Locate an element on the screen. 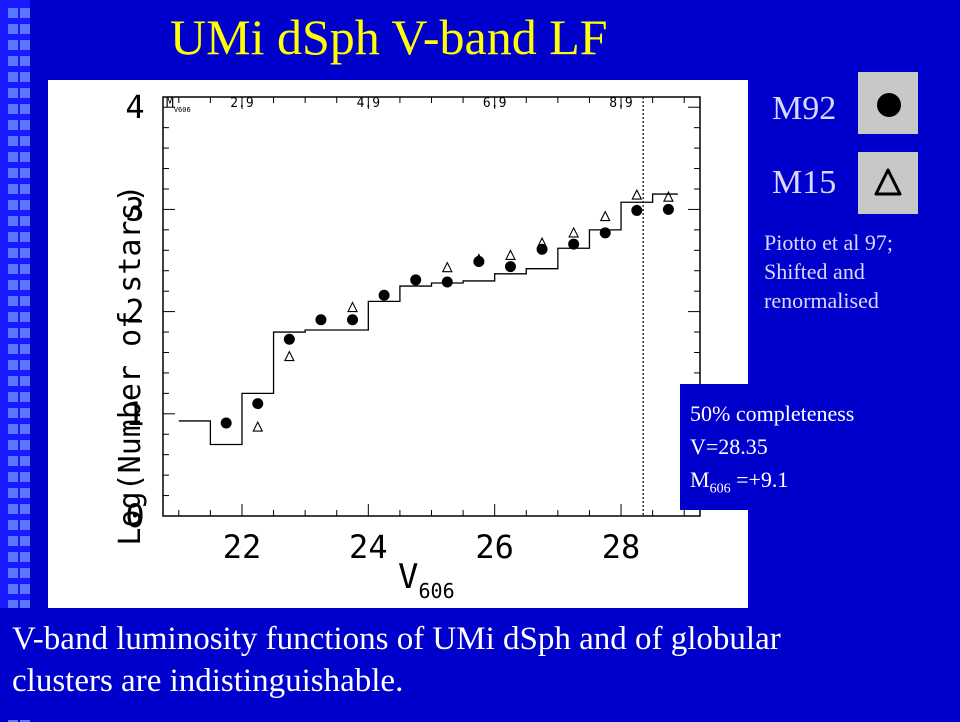 This screenshot has height=722, width=960. y-tick-label: 2 is located at coordinates (134, 312).